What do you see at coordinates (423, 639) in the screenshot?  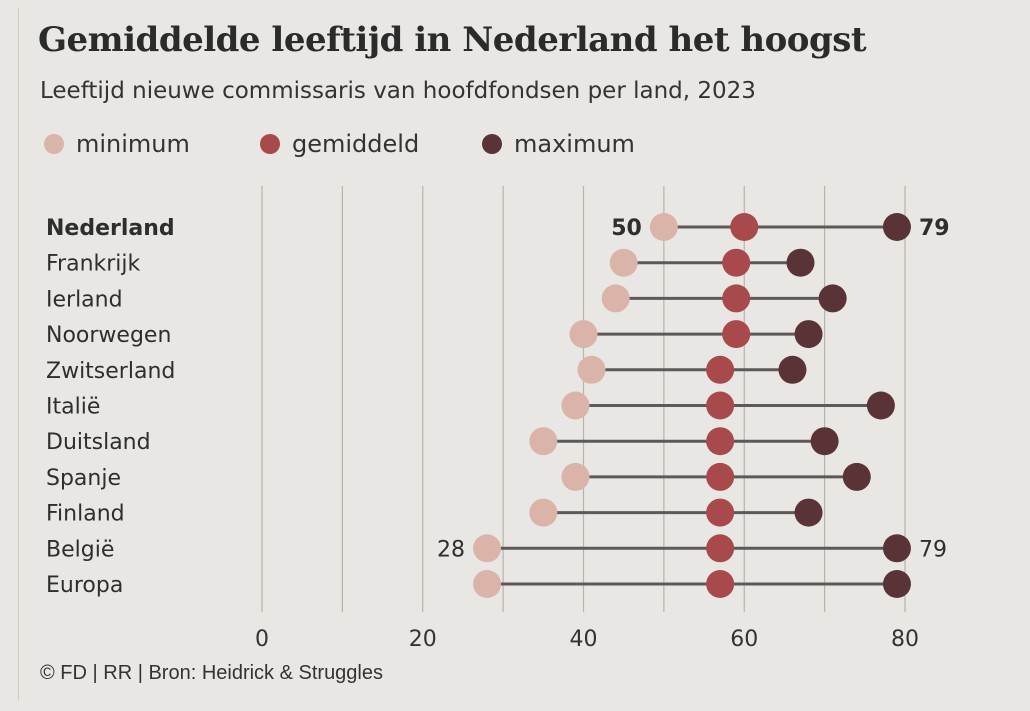 I see `x-tick-label: 20` at bounding box center [423, 639].